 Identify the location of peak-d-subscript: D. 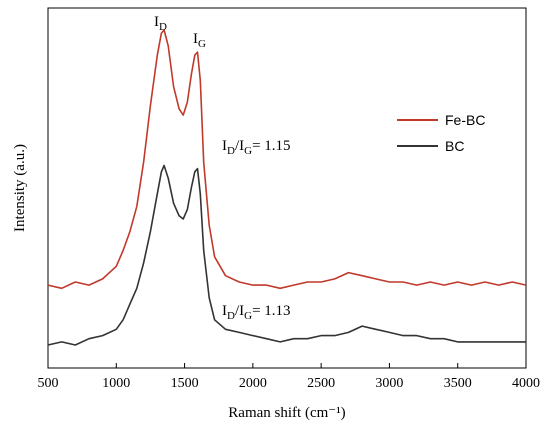
(163, 27).